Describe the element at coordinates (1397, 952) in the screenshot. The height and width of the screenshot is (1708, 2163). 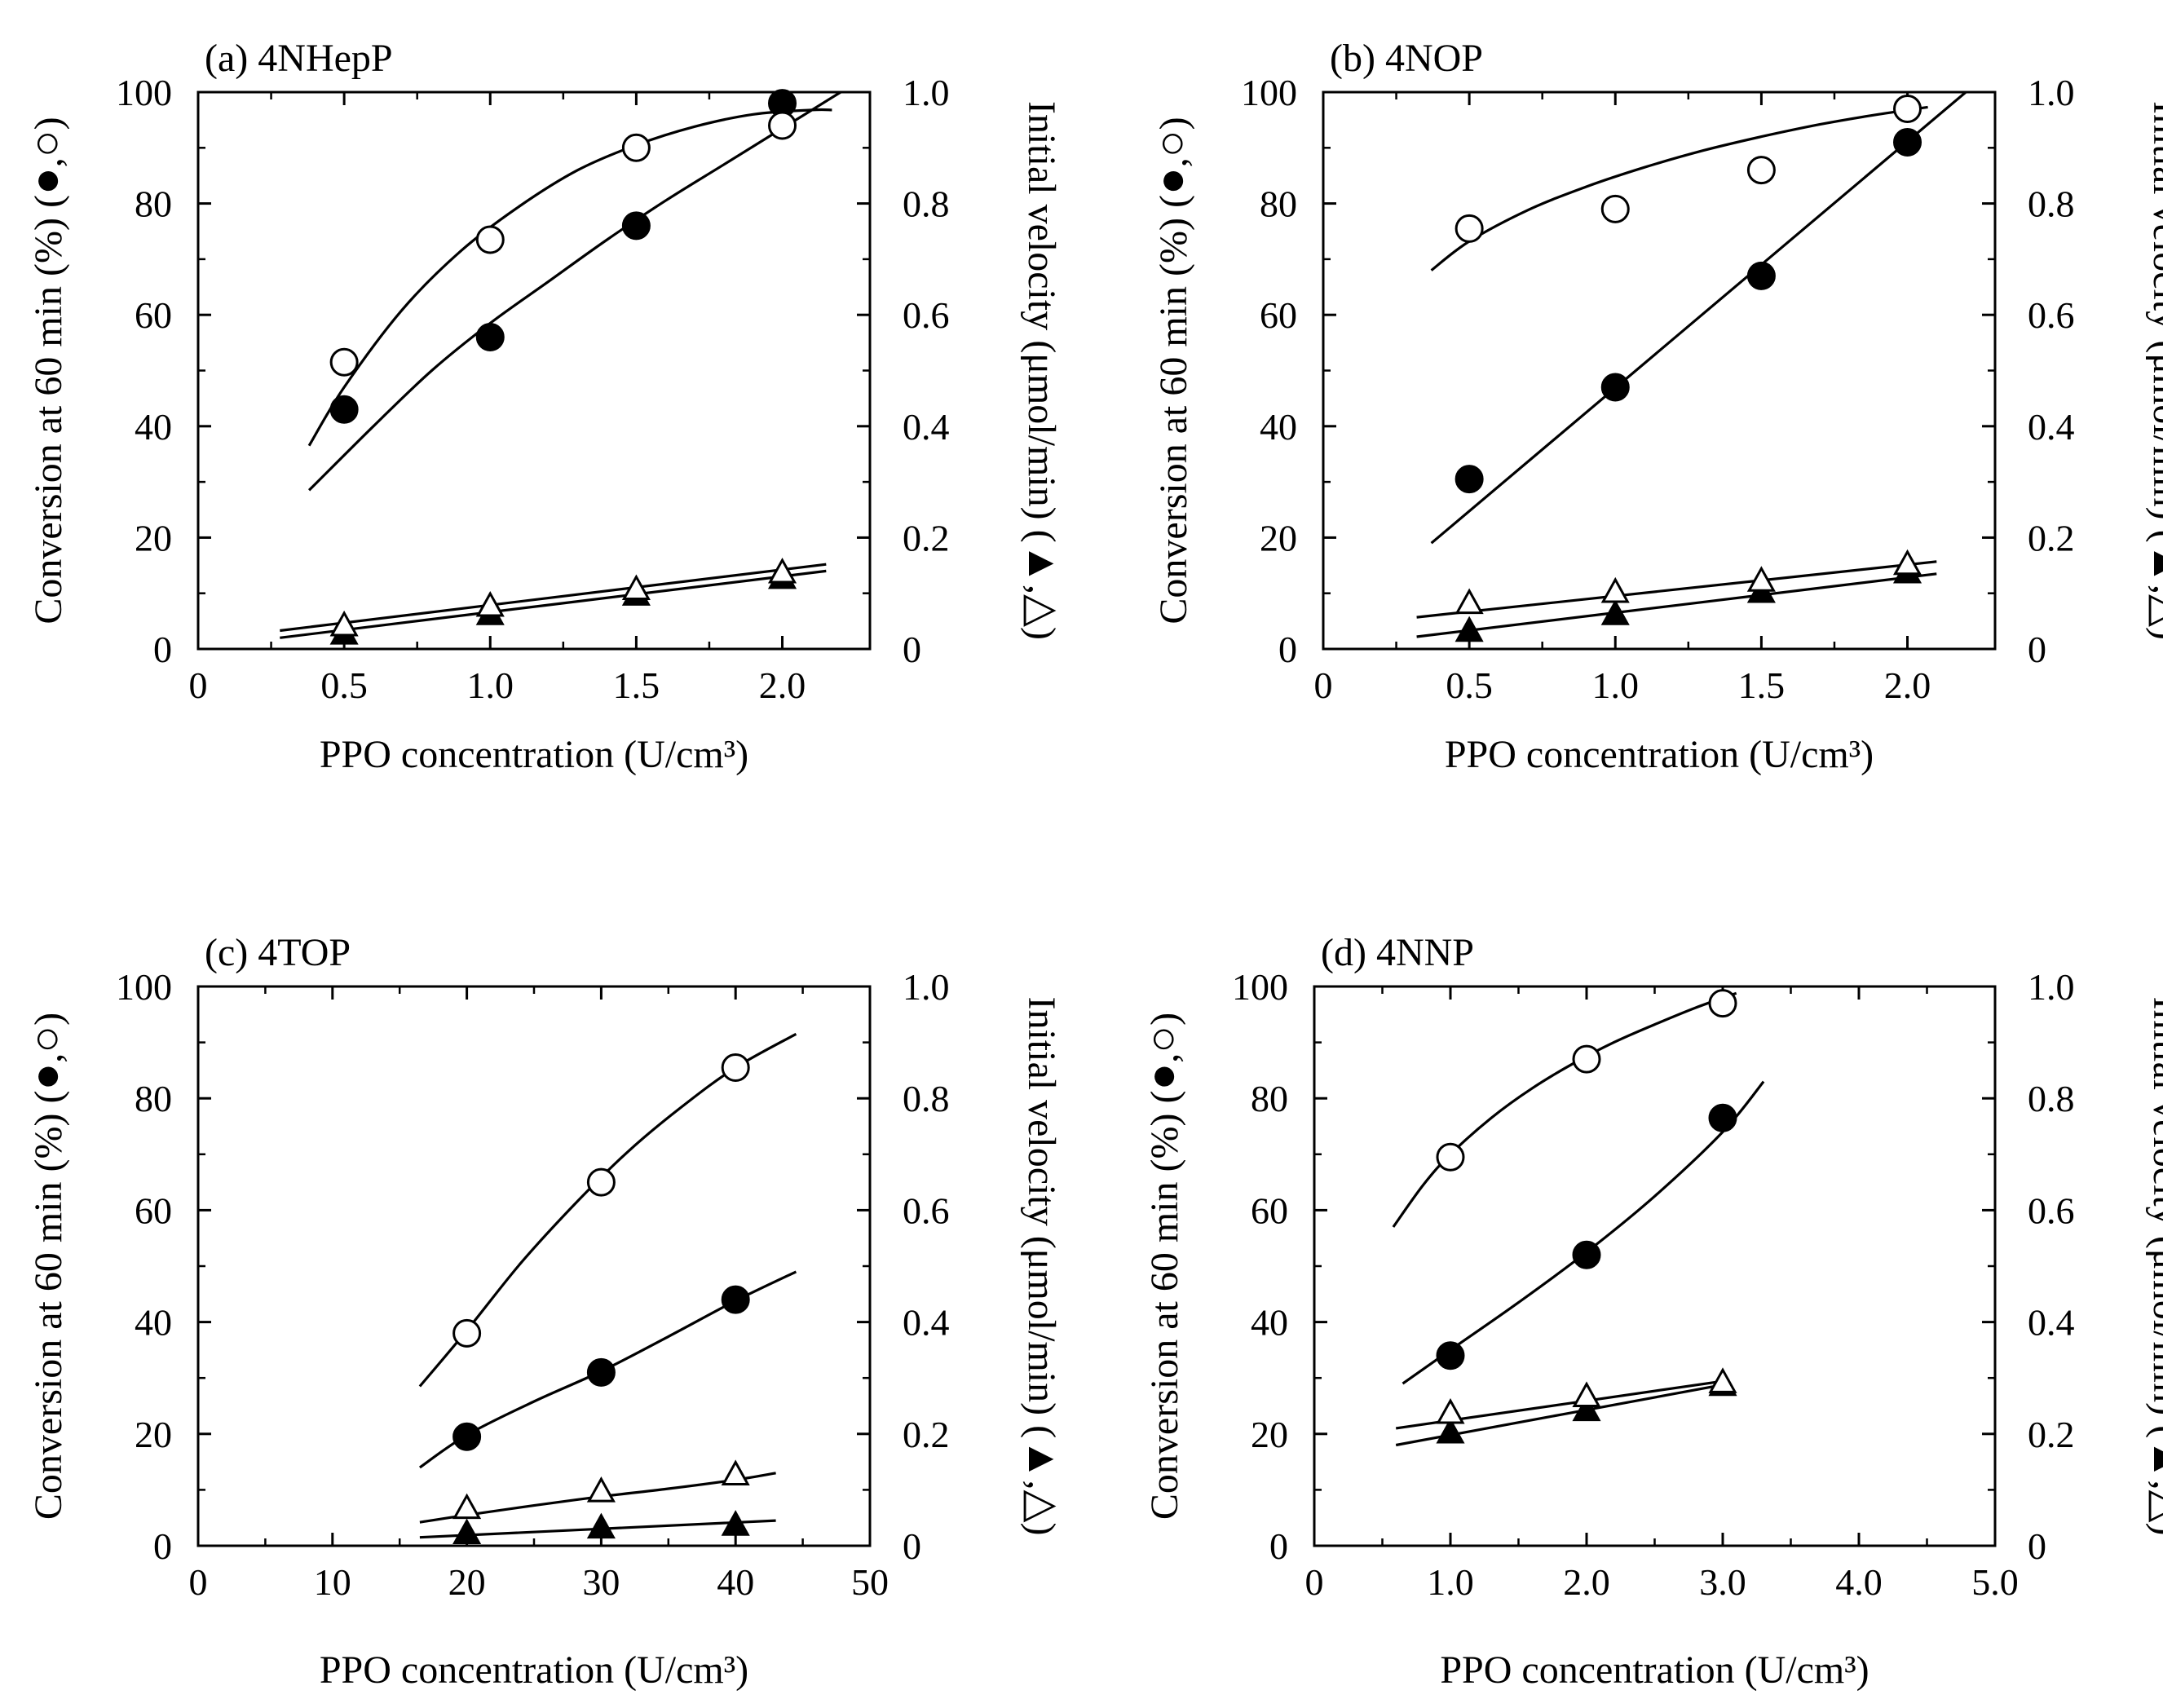
I see `panel-title: (d) 4NNP` at that location.